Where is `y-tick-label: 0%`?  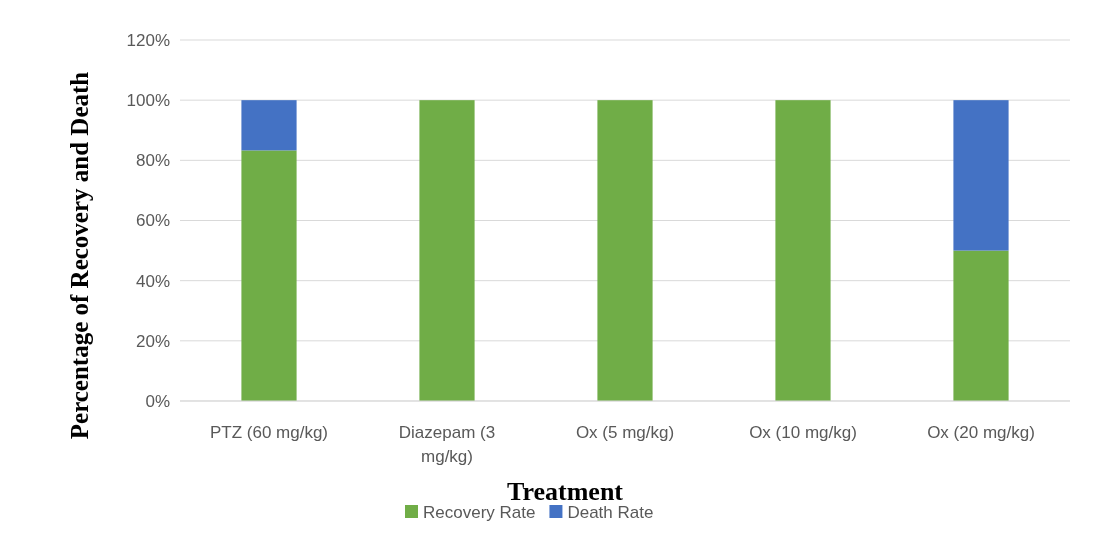 y-tick-label: 0% is located at coordinates (157, 401).